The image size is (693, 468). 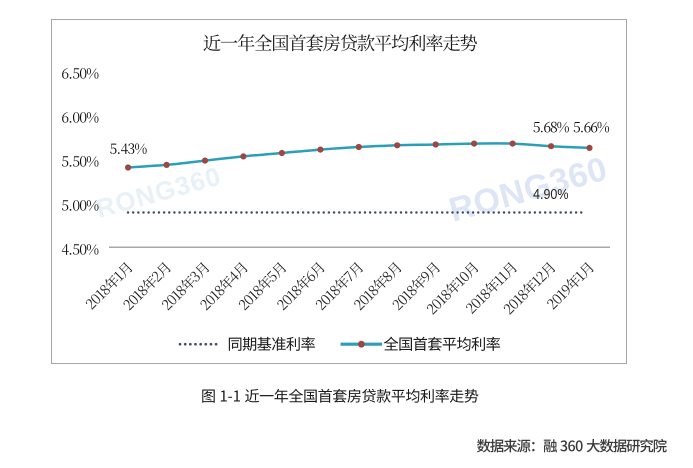 What do you see at coordinates (551, 195) in the screenshot?
I see `svg-text: 4.90%` at bounding box center [551, 195].